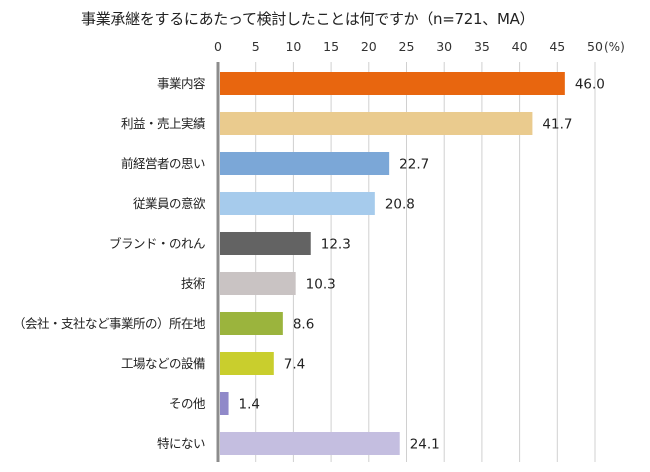 The height and width of the screenshot is (472, 650). Describe the element at coordinates (614, 47) in the screenshot. I see `unit-label: (%)` at that location.